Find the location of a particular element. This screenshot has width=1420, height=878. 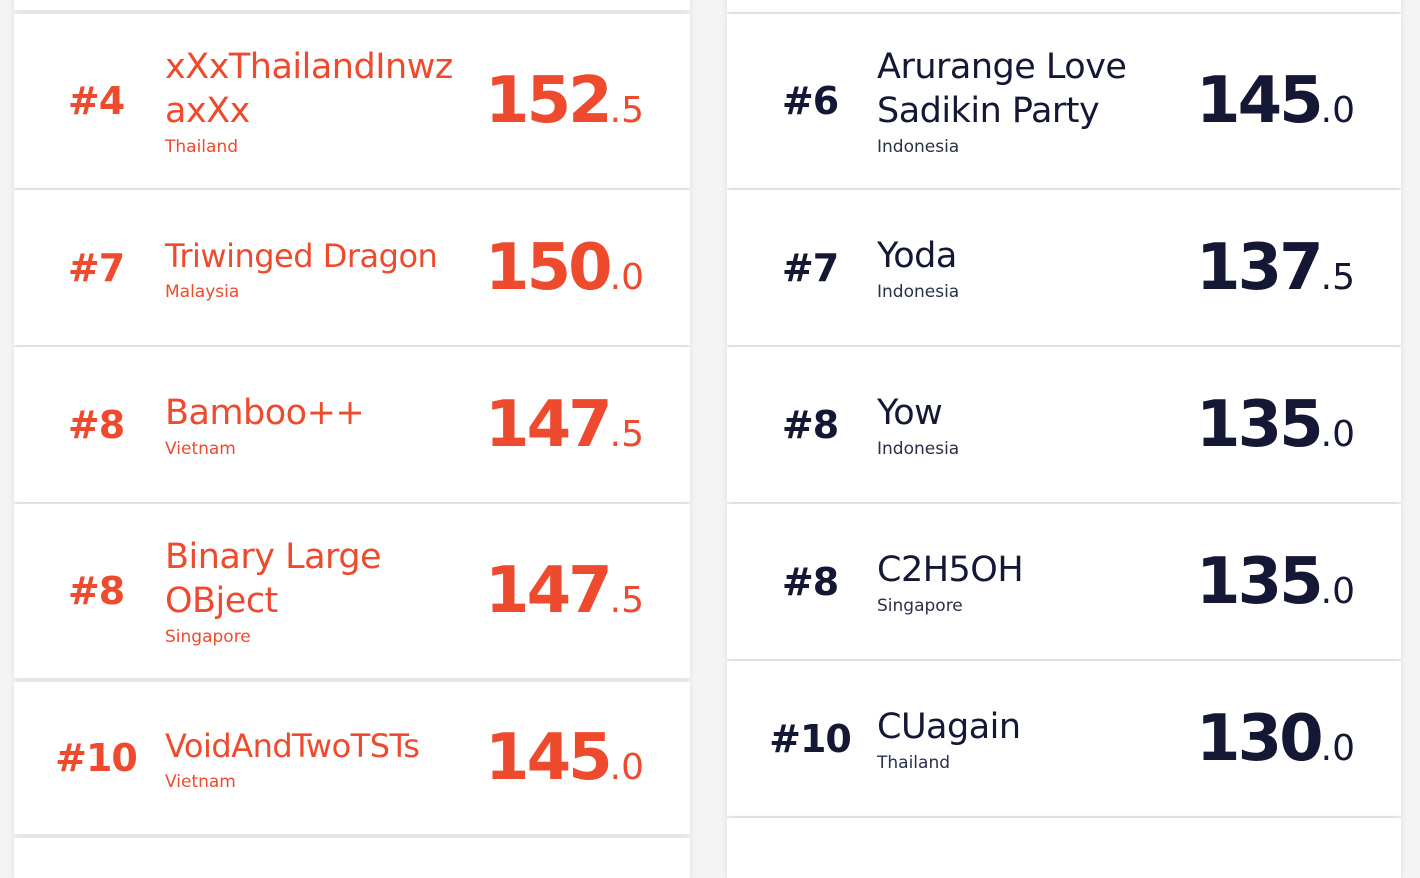

score: 130.0 is located at coordinates (1275, 739).